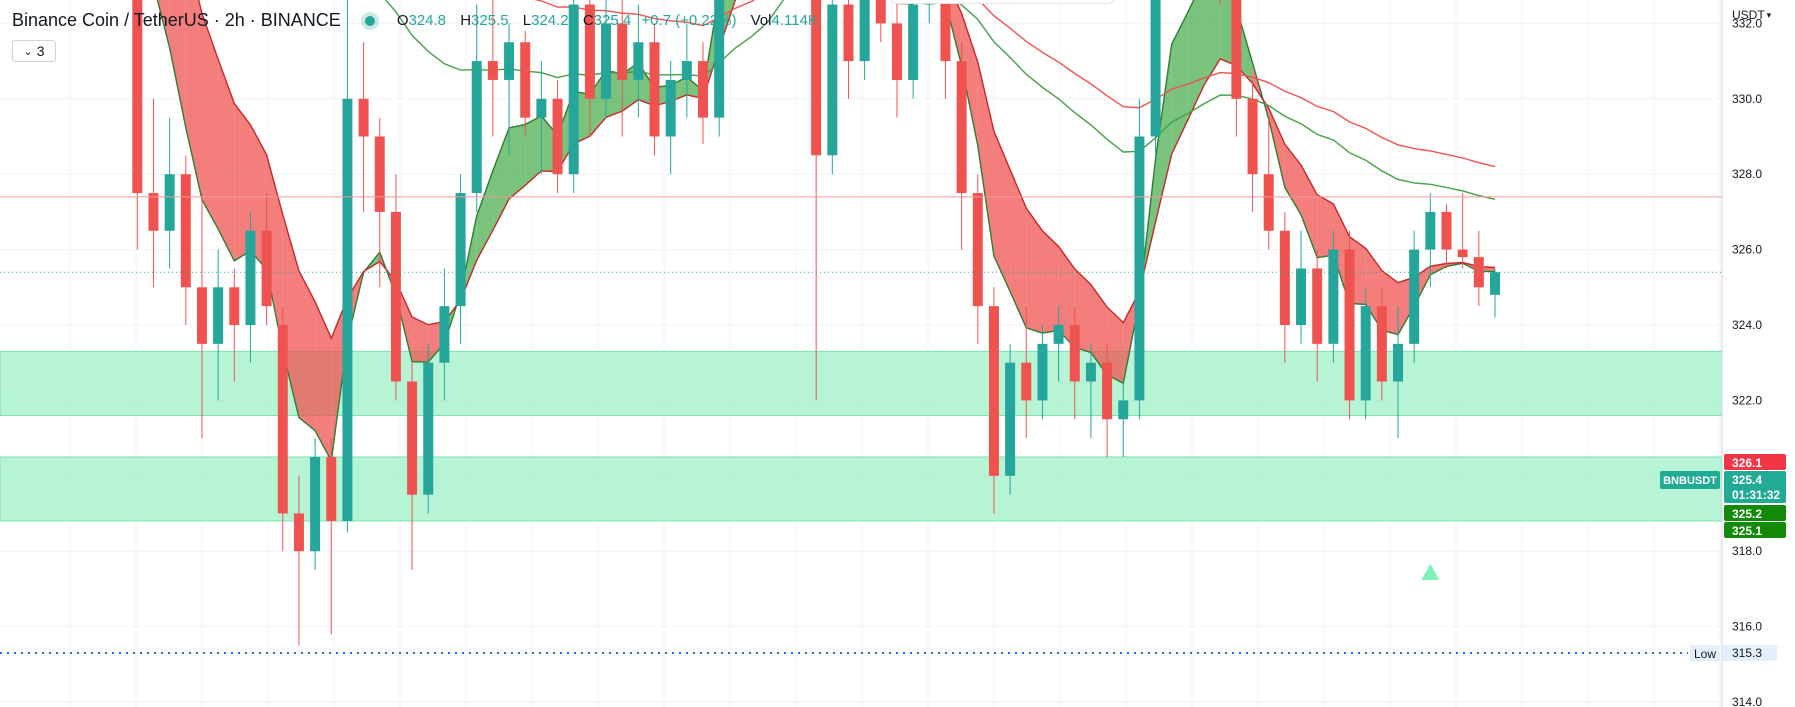 Image resolution: width=1795 pixels, height=707 pixels. What do you see at coordinates (1755, 462) in the screenshot?
I see `price-badge-red` at bounding box center [1755, 462].